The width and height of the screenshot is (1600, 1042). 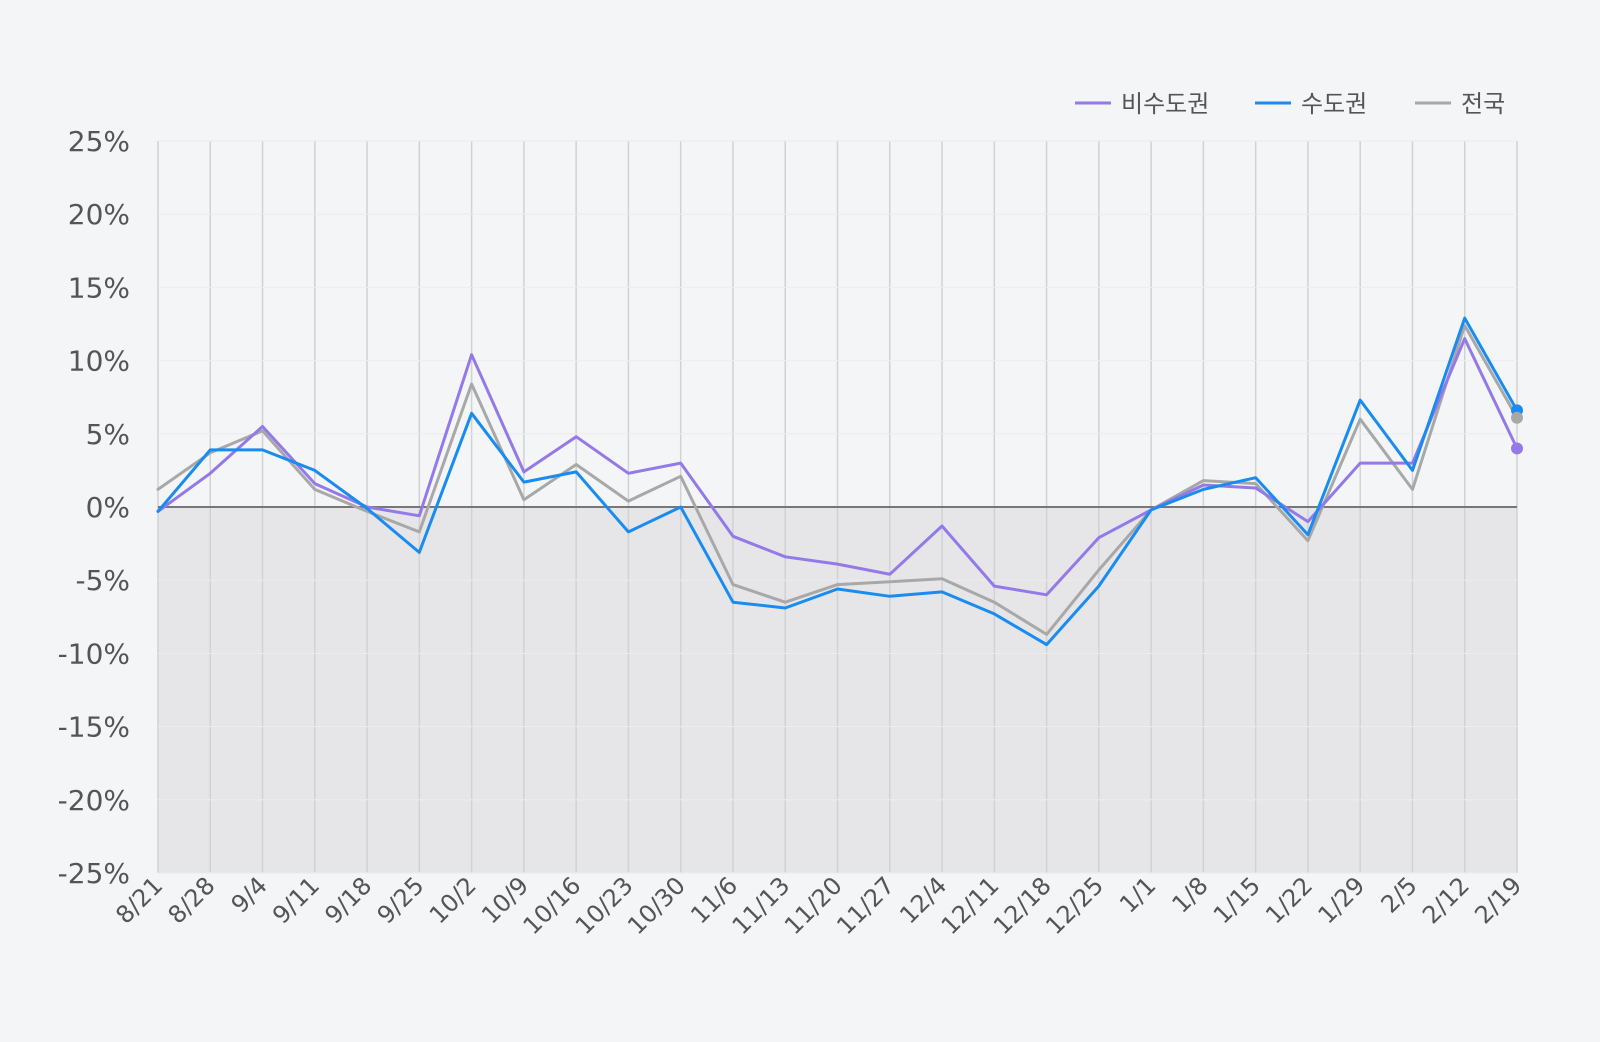 What do you see at coordinates (761, 905) in the screenshot?
I see `x-tick-label: 11/13` at bounding box center [761, 905].